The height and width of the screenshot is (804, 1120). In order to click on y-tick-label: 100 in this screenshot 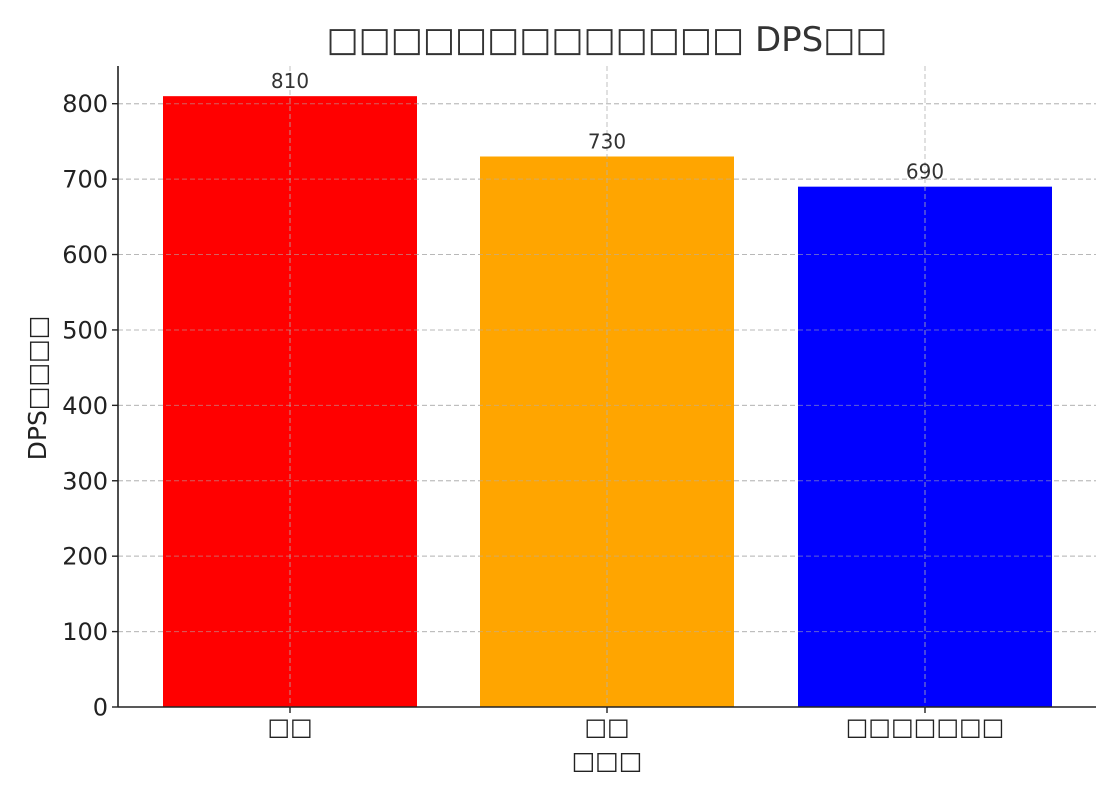, I will do `click(85, 632)`.